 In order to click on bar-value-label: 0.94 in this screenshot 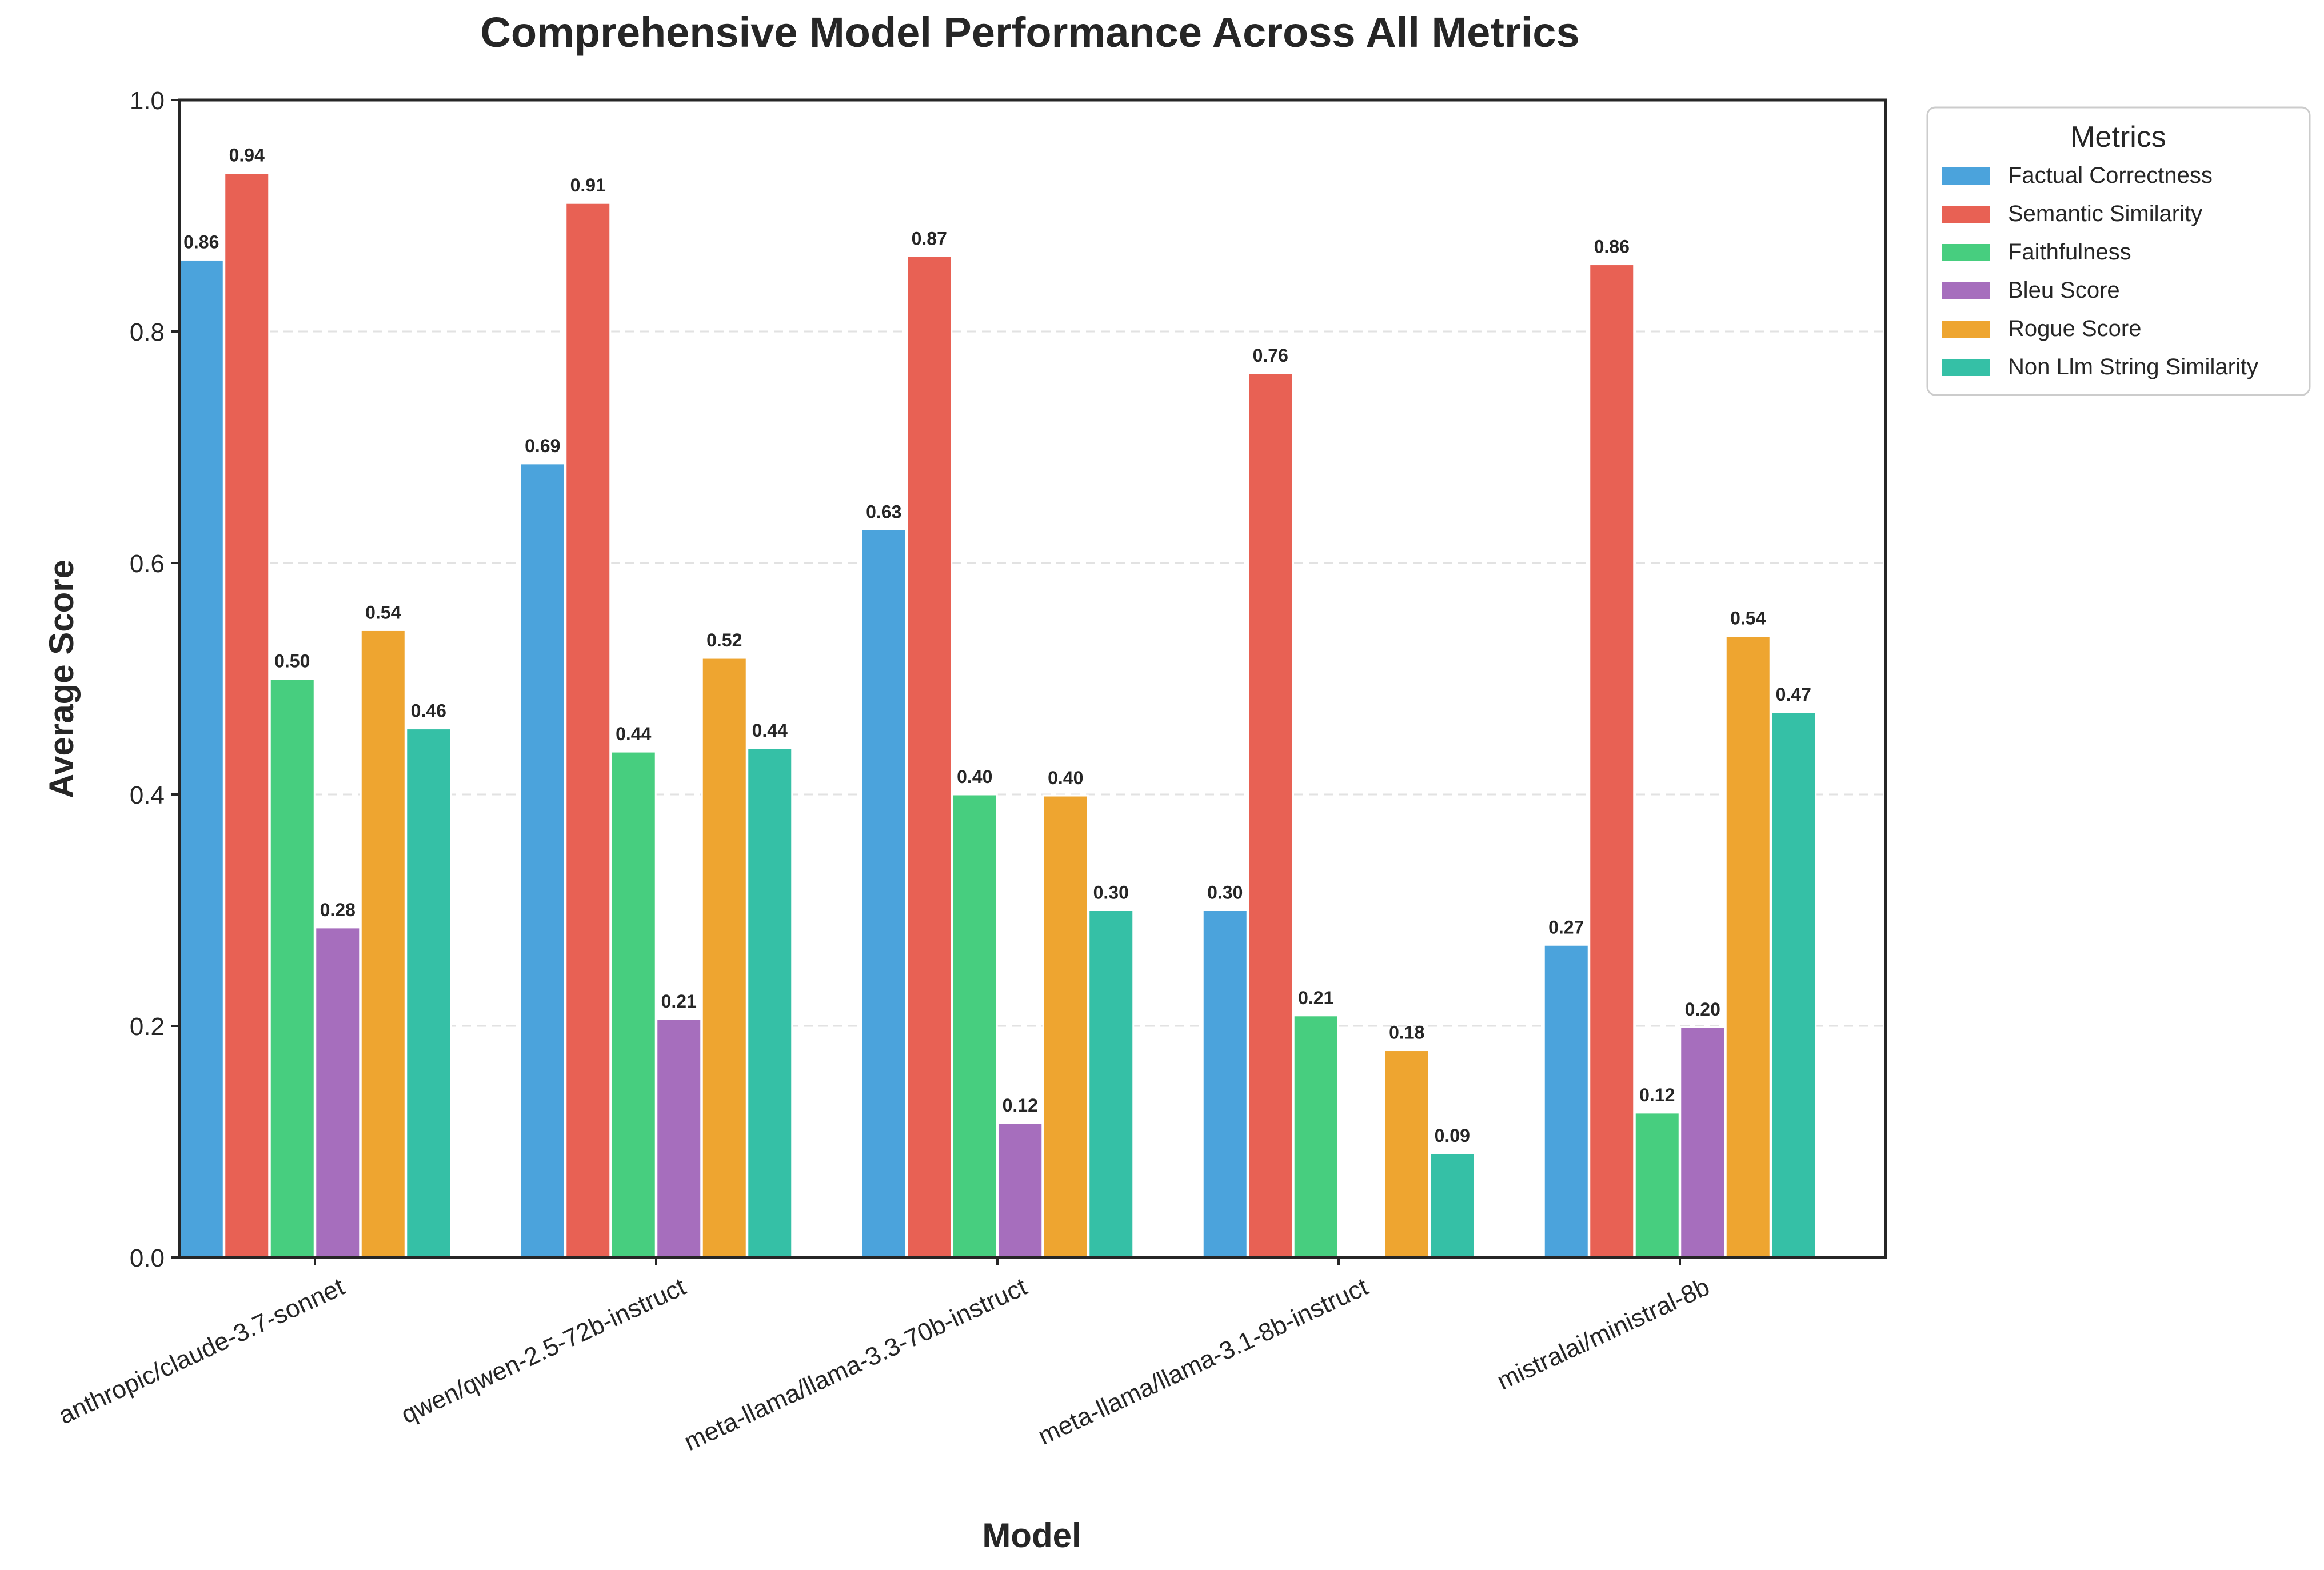, I will do `click(247, 155)`.